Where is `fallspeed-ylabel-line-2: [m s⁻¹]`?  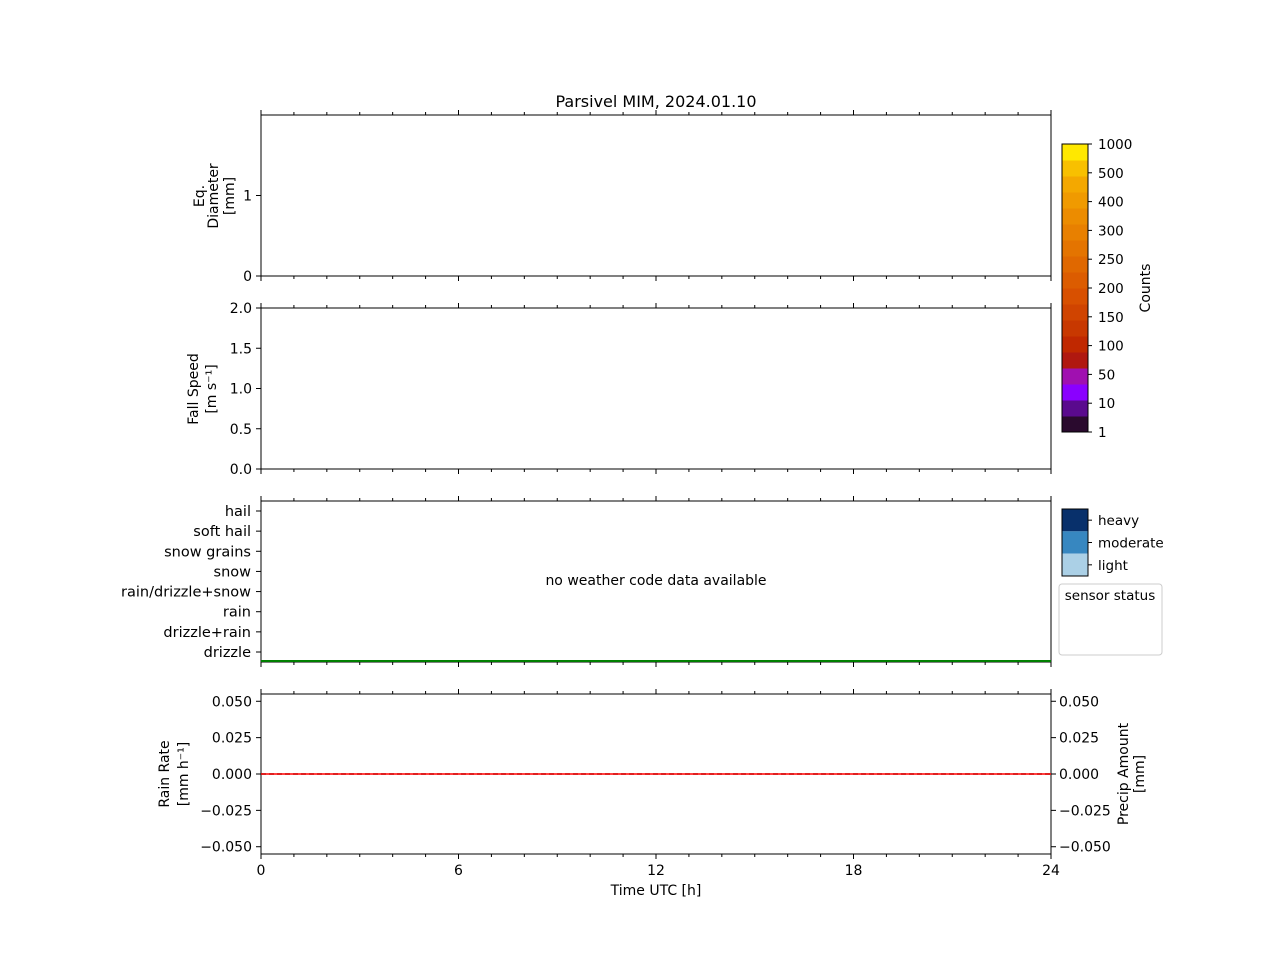 fallspeed-ylabel-line-2: [m s⁻¹] is located at coordinates (212, 388).